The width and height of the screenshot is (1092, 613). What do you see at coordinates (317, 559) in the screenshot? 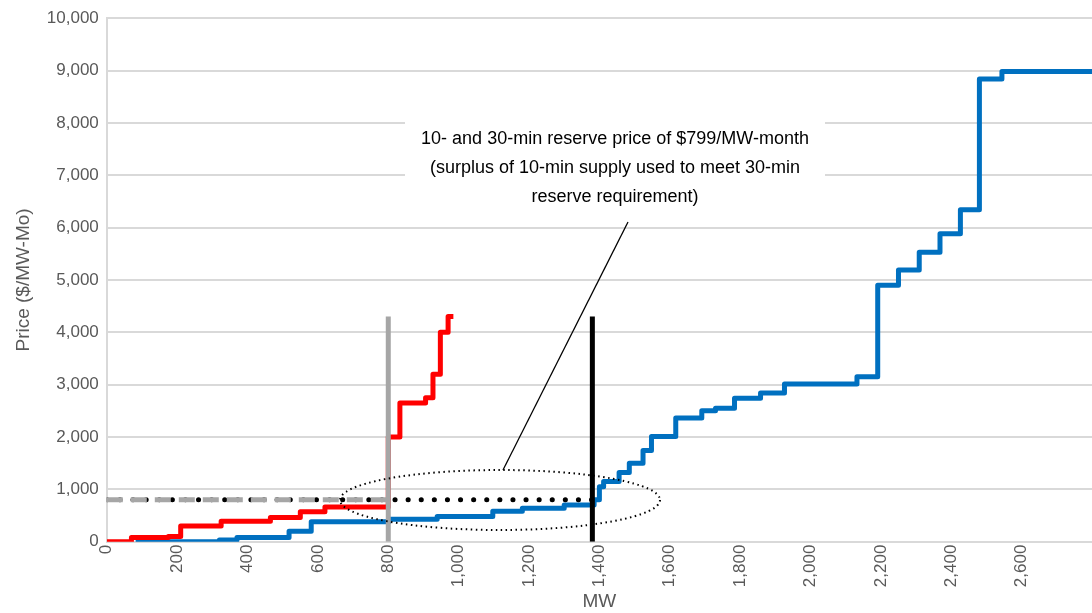
I see `x-tick-label: 600` at bounding box center [317, 559].